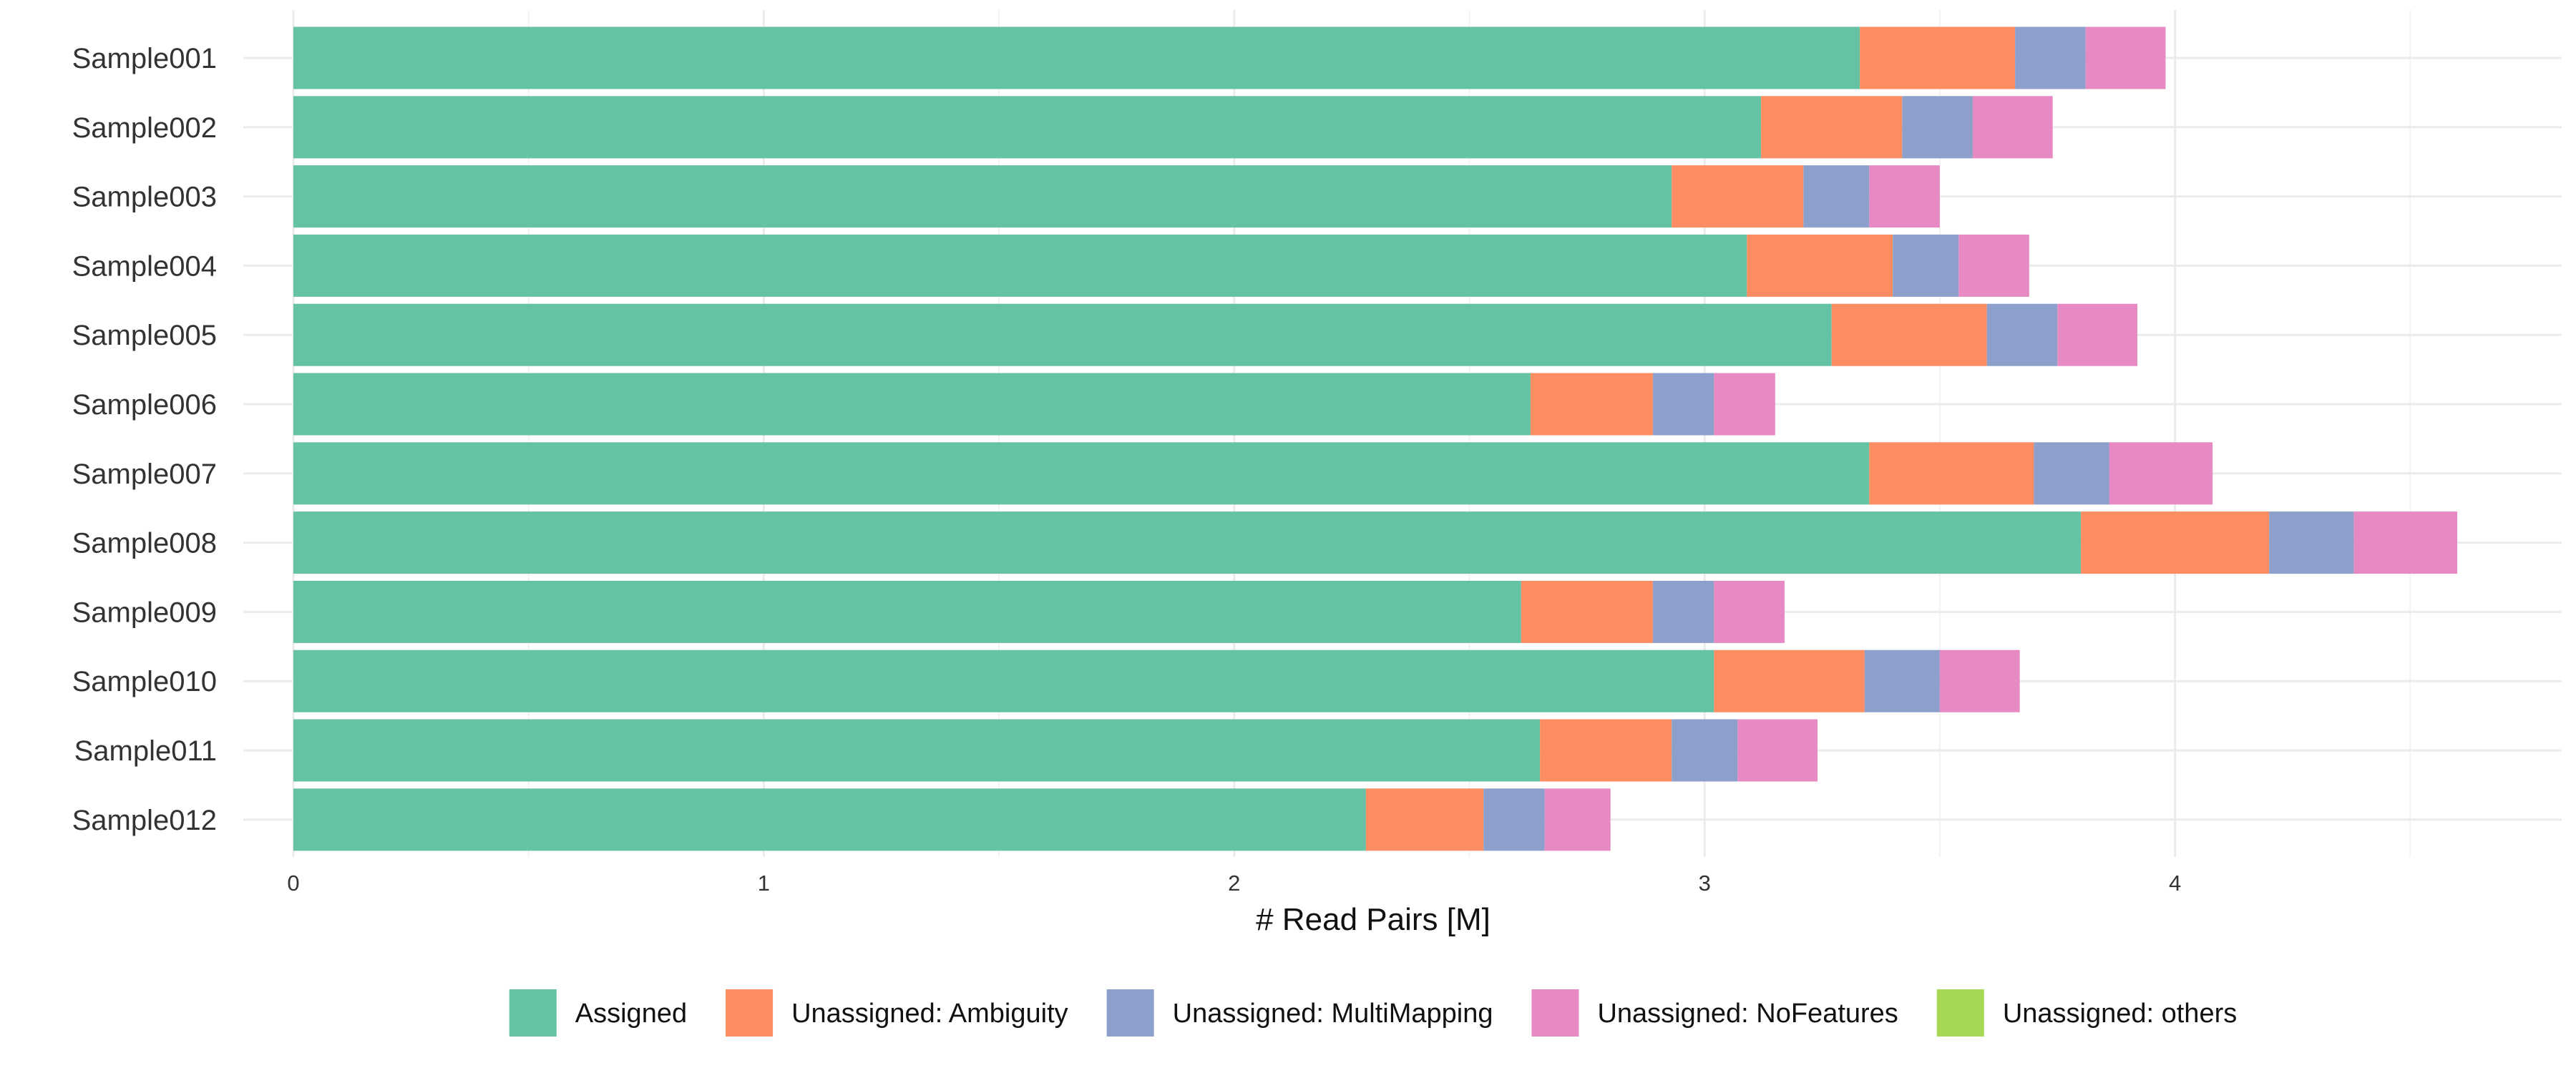  What do you see at coordinates (1738, 196) in the screenshot?
I see `bar-segment-unassigned-ambiguity-sample003` at bounding box center [1738, 196].